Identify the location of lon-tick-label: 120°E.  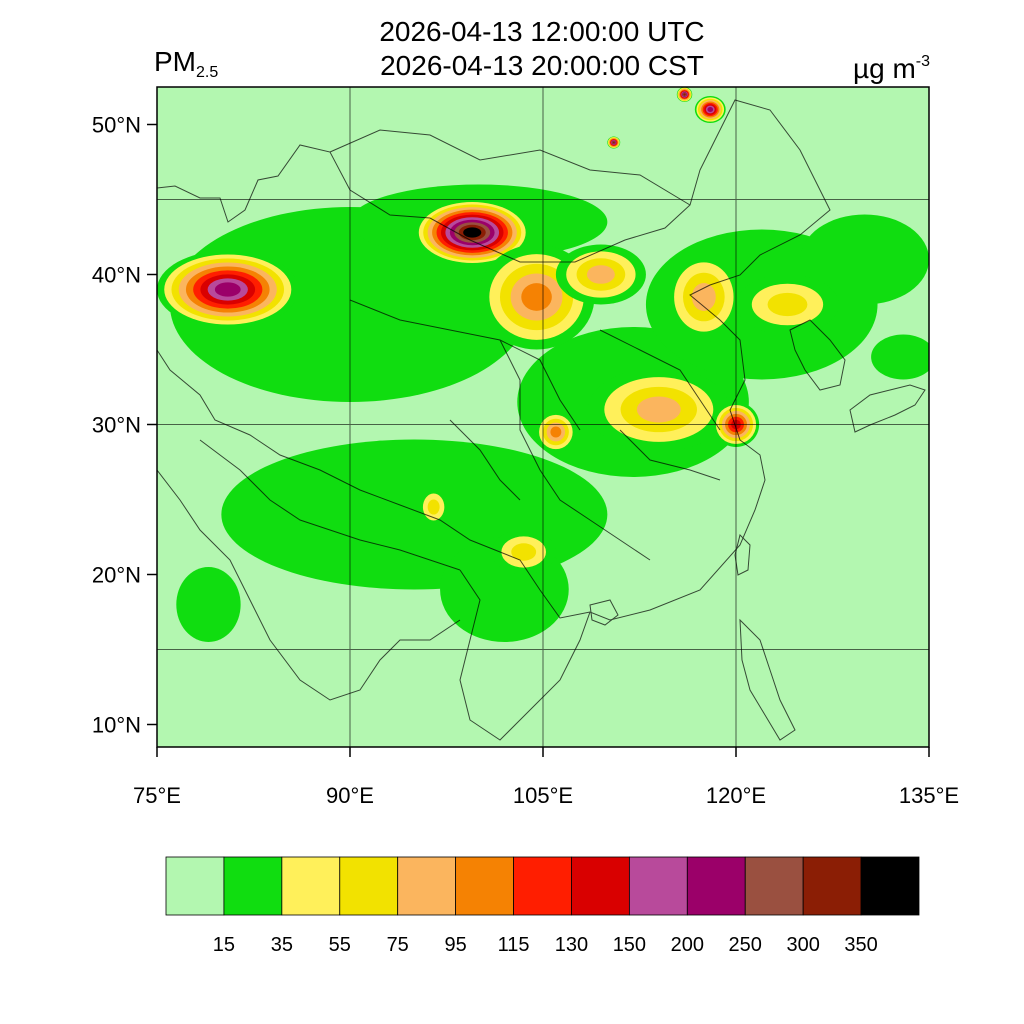
(736, 795).